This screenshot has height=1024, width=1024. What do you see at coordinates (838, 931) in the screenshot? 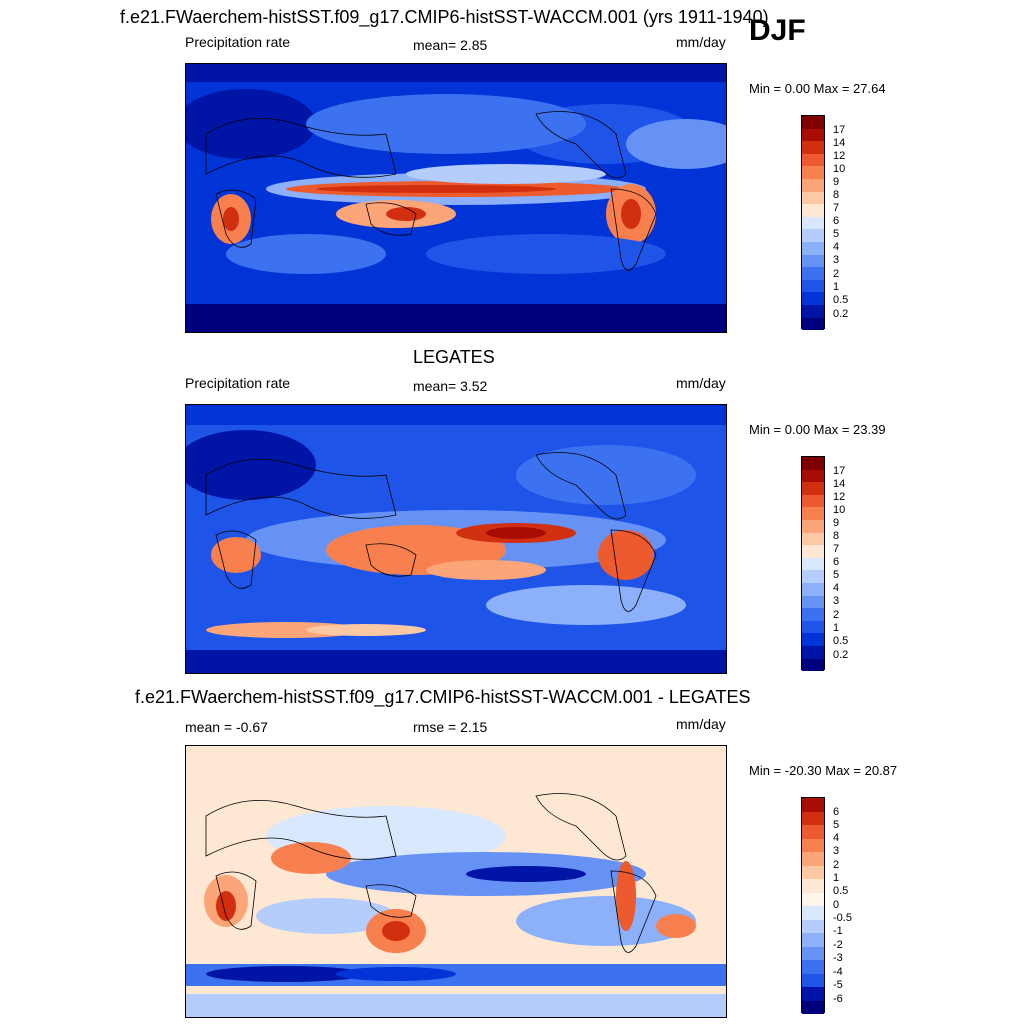
I see `panel3-cbar-tick: -1` at bounding box center [838, 931].